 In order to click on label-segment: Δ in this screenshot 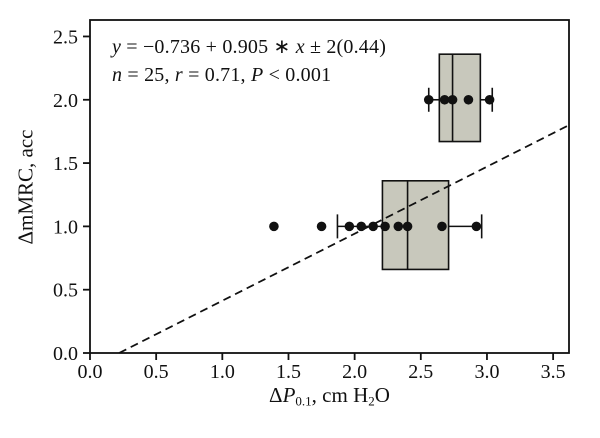, I will do `click(276, 395)`.